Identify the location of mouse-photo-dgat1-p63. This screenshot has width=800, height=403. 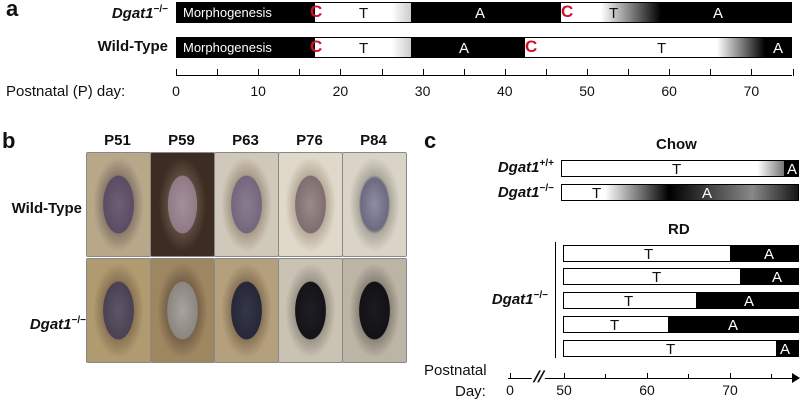
(246, 310).